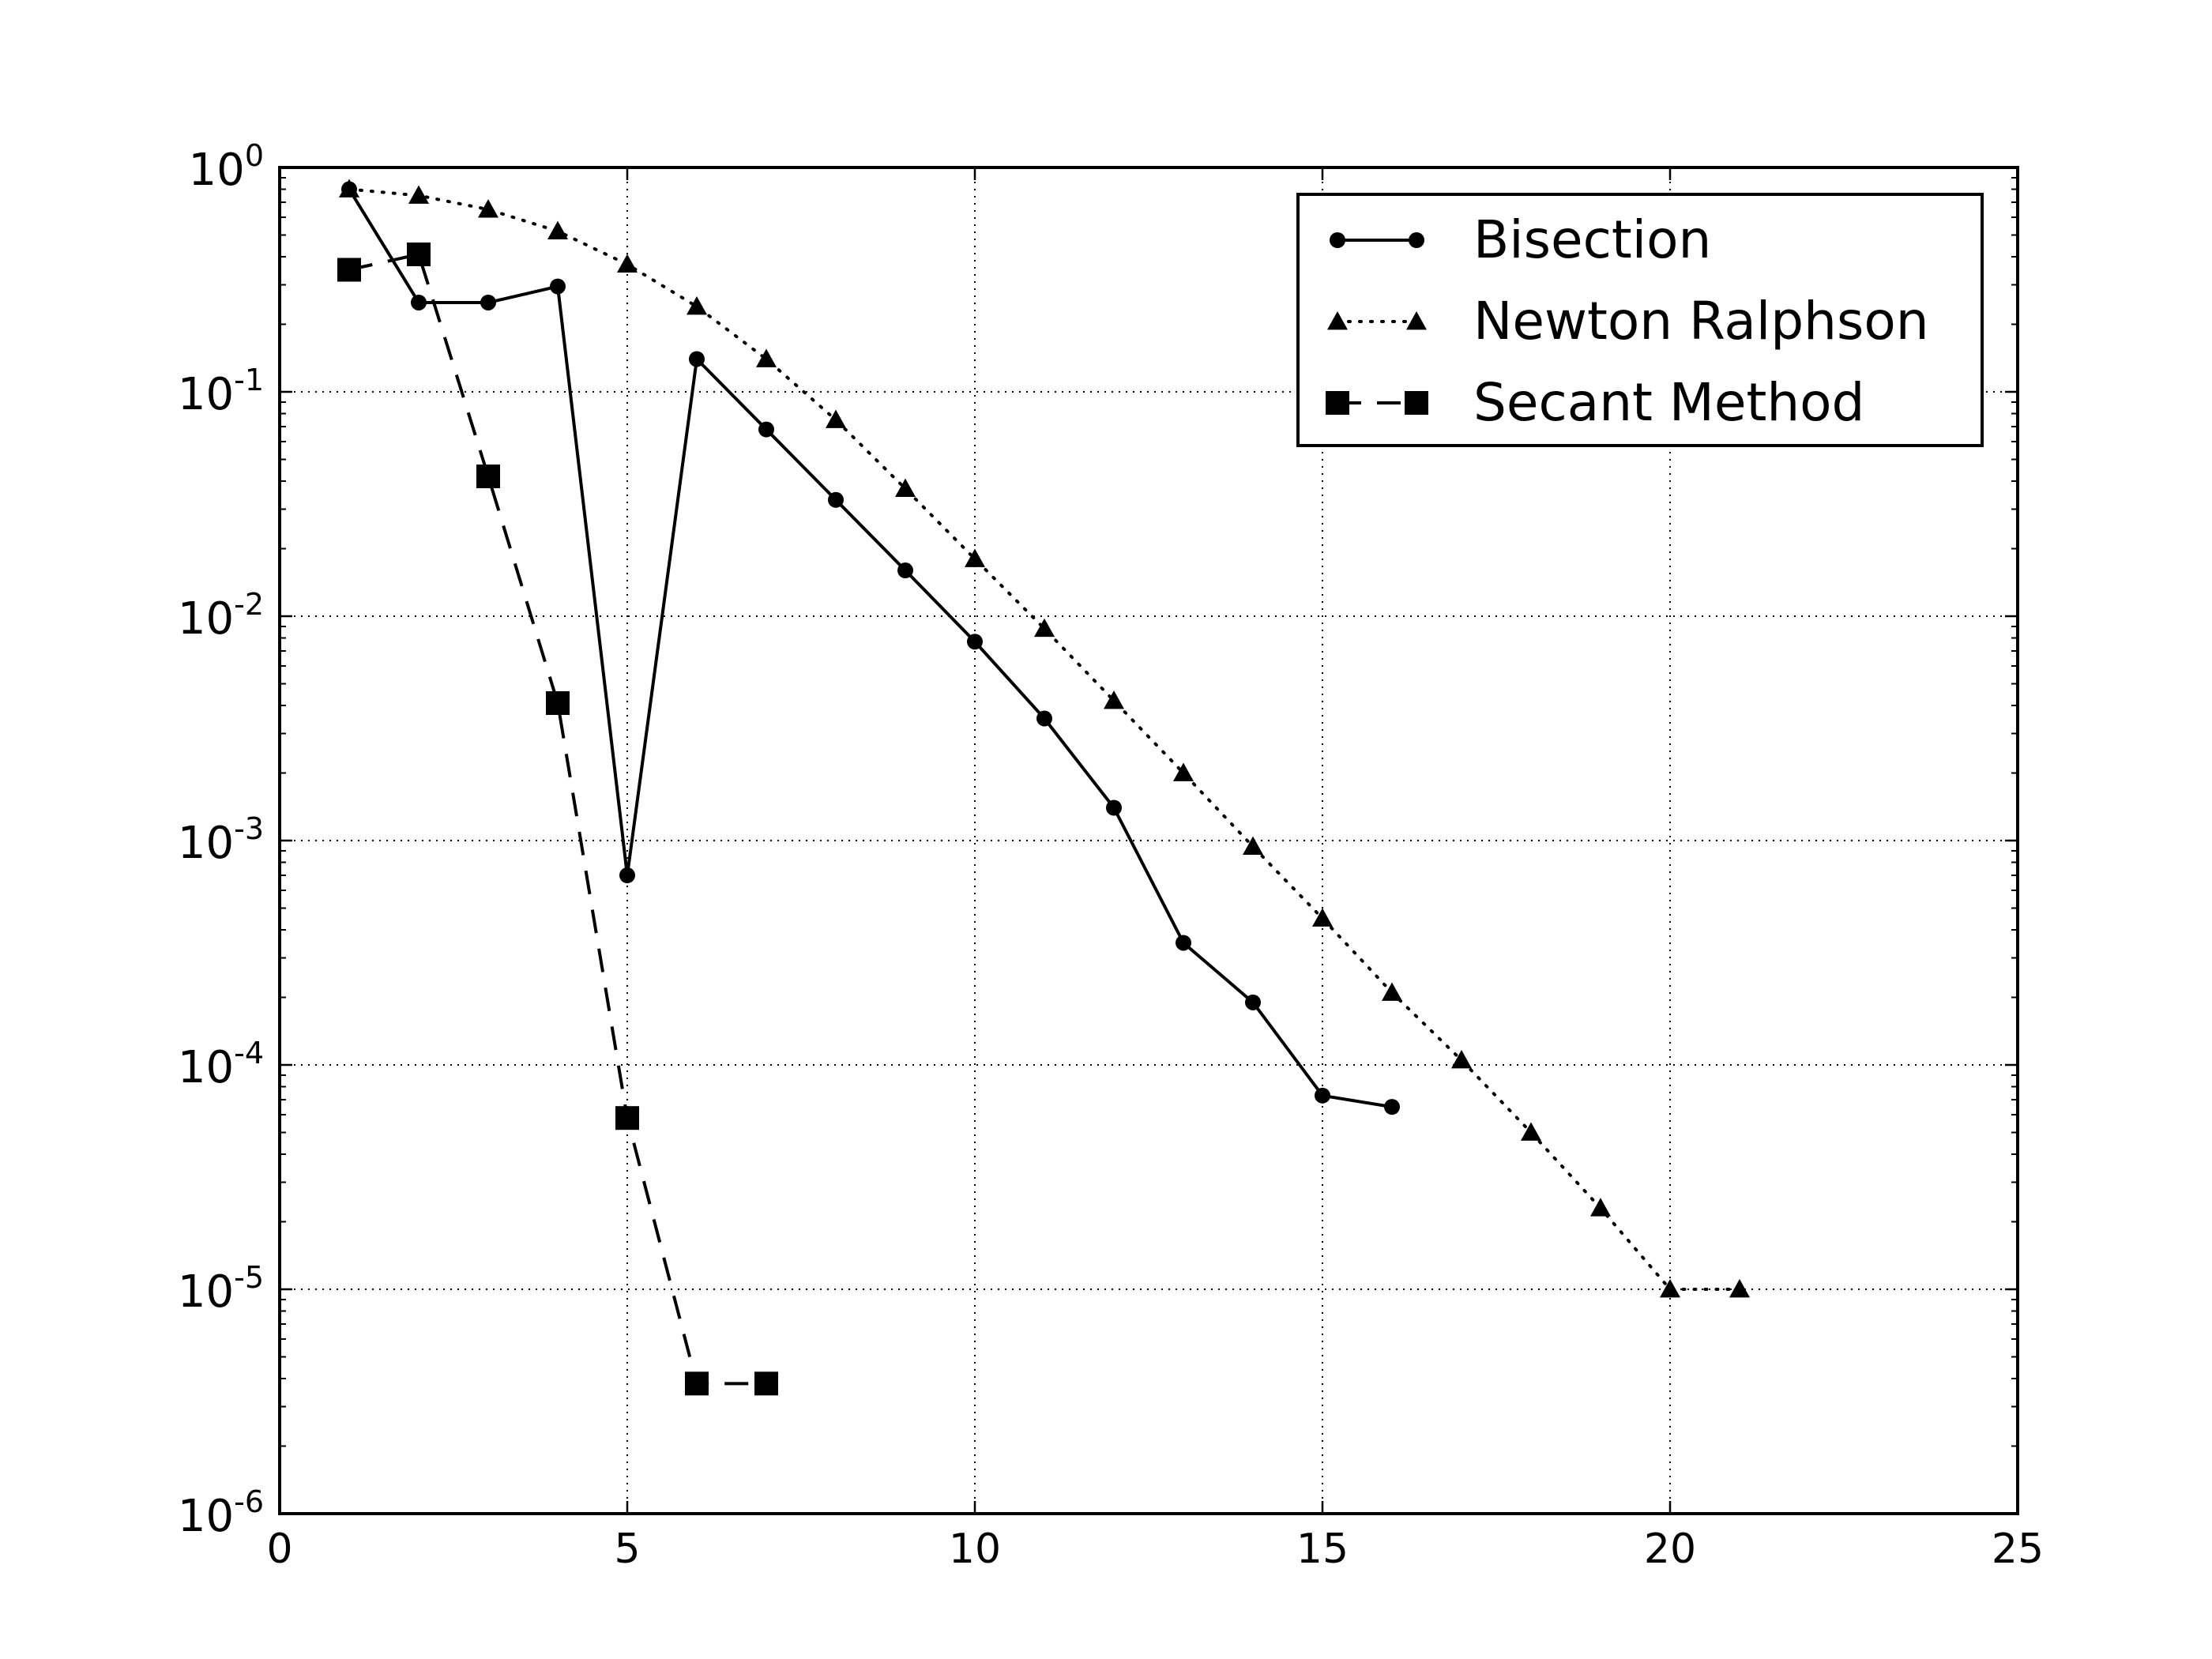  Describe the element at coordinates (975, 1549) in the screenshot. I see `x-tick-label: 10` at that location.